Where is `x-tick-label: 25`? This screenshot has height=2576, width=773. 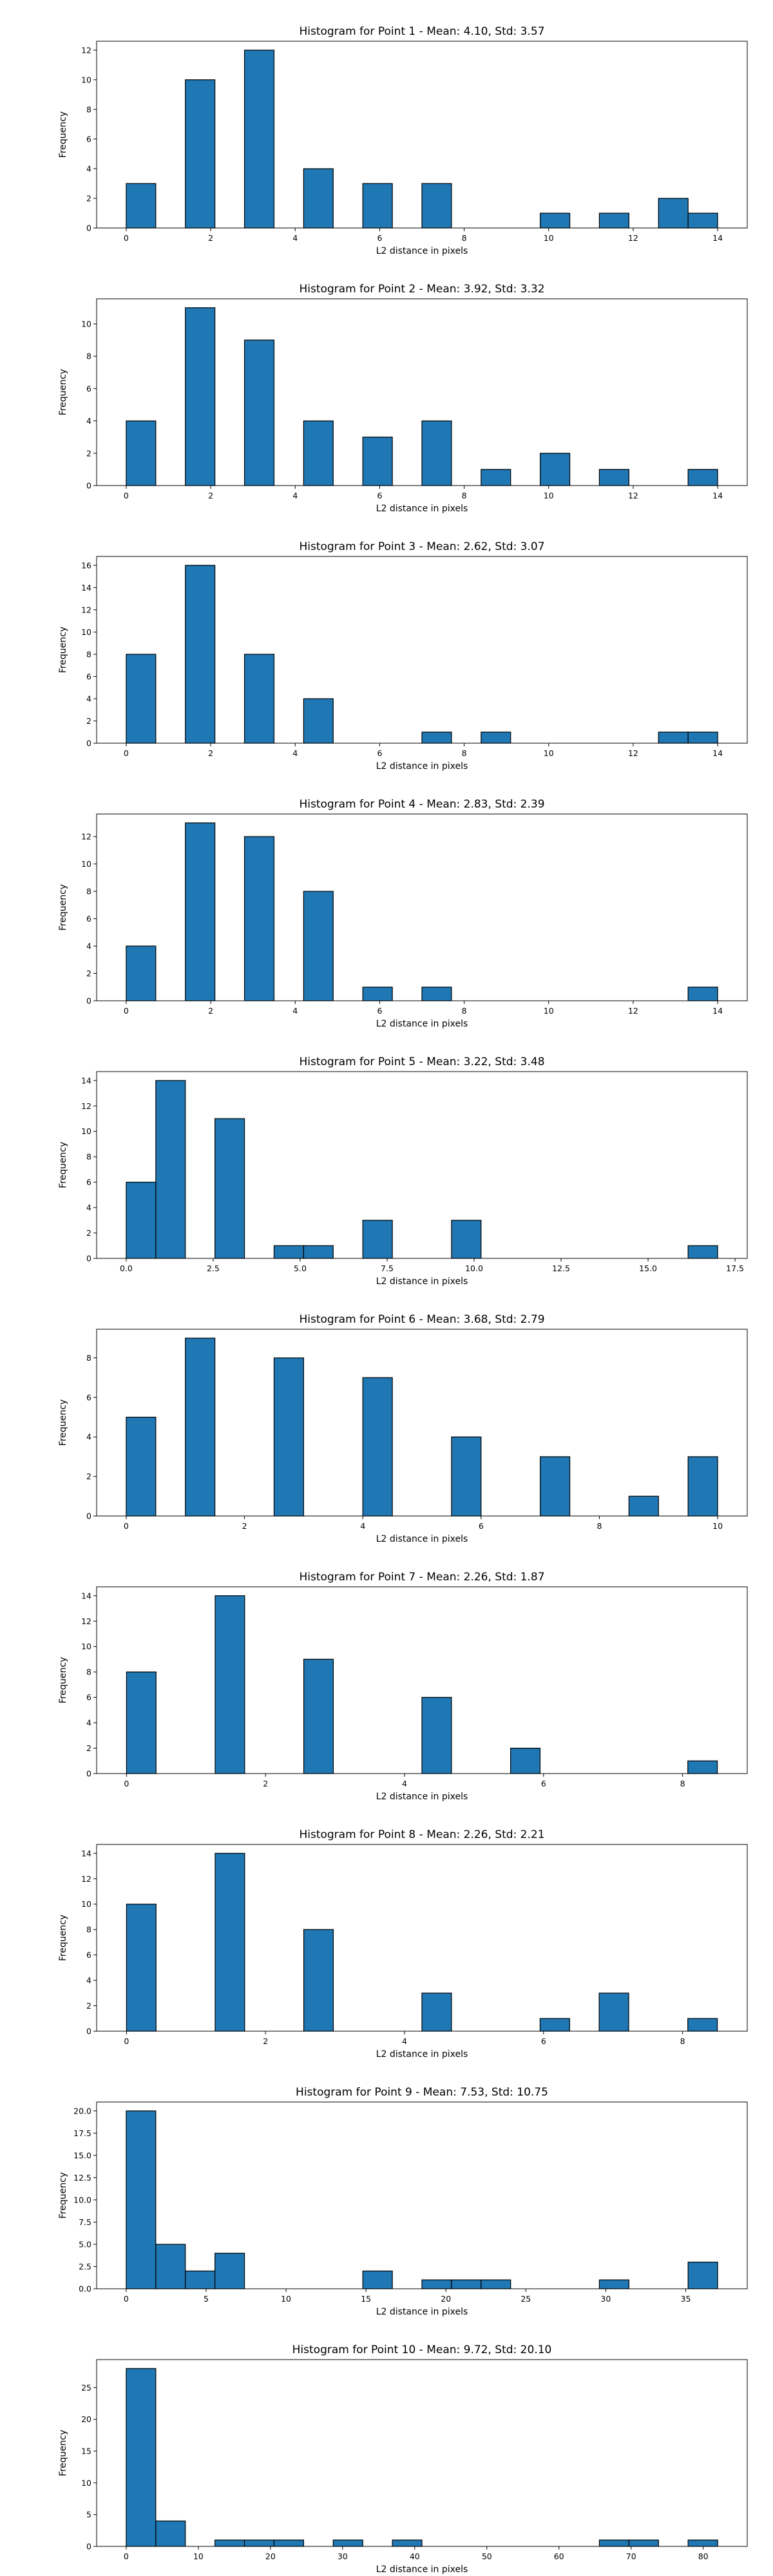 x-tick-label: 25 is located at coordinates (525, 2299).